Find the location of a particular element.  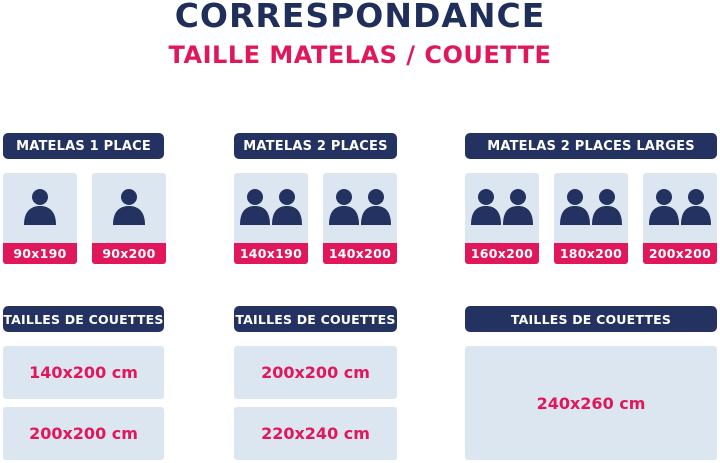

header-matelas-2-places-larges: MATELAS 2 PLACES LARGES is located at coordinates (591, 146).